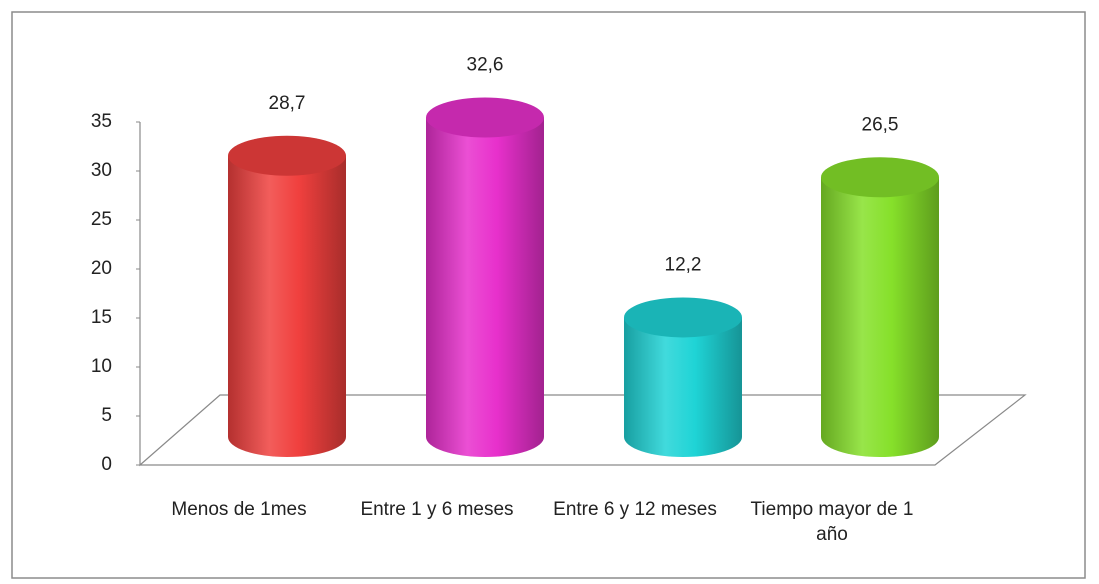 The width and height of the screenshot is (1099, 584). Describe the element at coordinates (101, 170) in the screenshot. I see `y-tick-label: 30` at that location.